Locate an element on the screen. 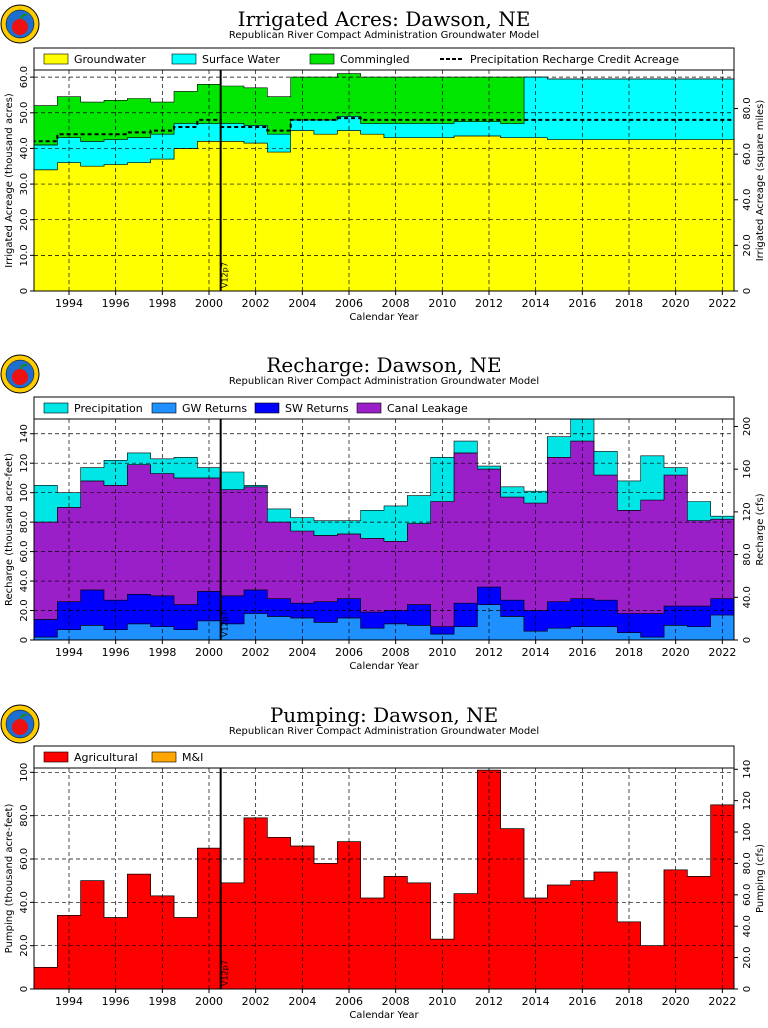 The width and height of the screenshot is (768, 1028). logo-apple is located at coordinates (20, 27).